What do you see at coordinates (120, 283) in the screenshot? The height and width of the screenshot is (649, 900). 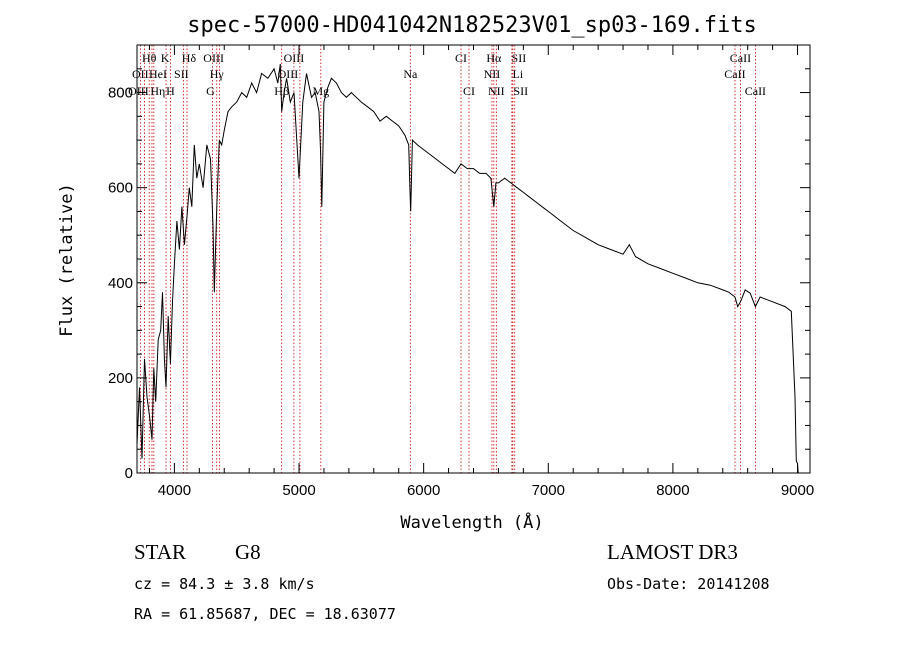 I see `y-tick-label-2: 400` at bounding box center [120, 283].